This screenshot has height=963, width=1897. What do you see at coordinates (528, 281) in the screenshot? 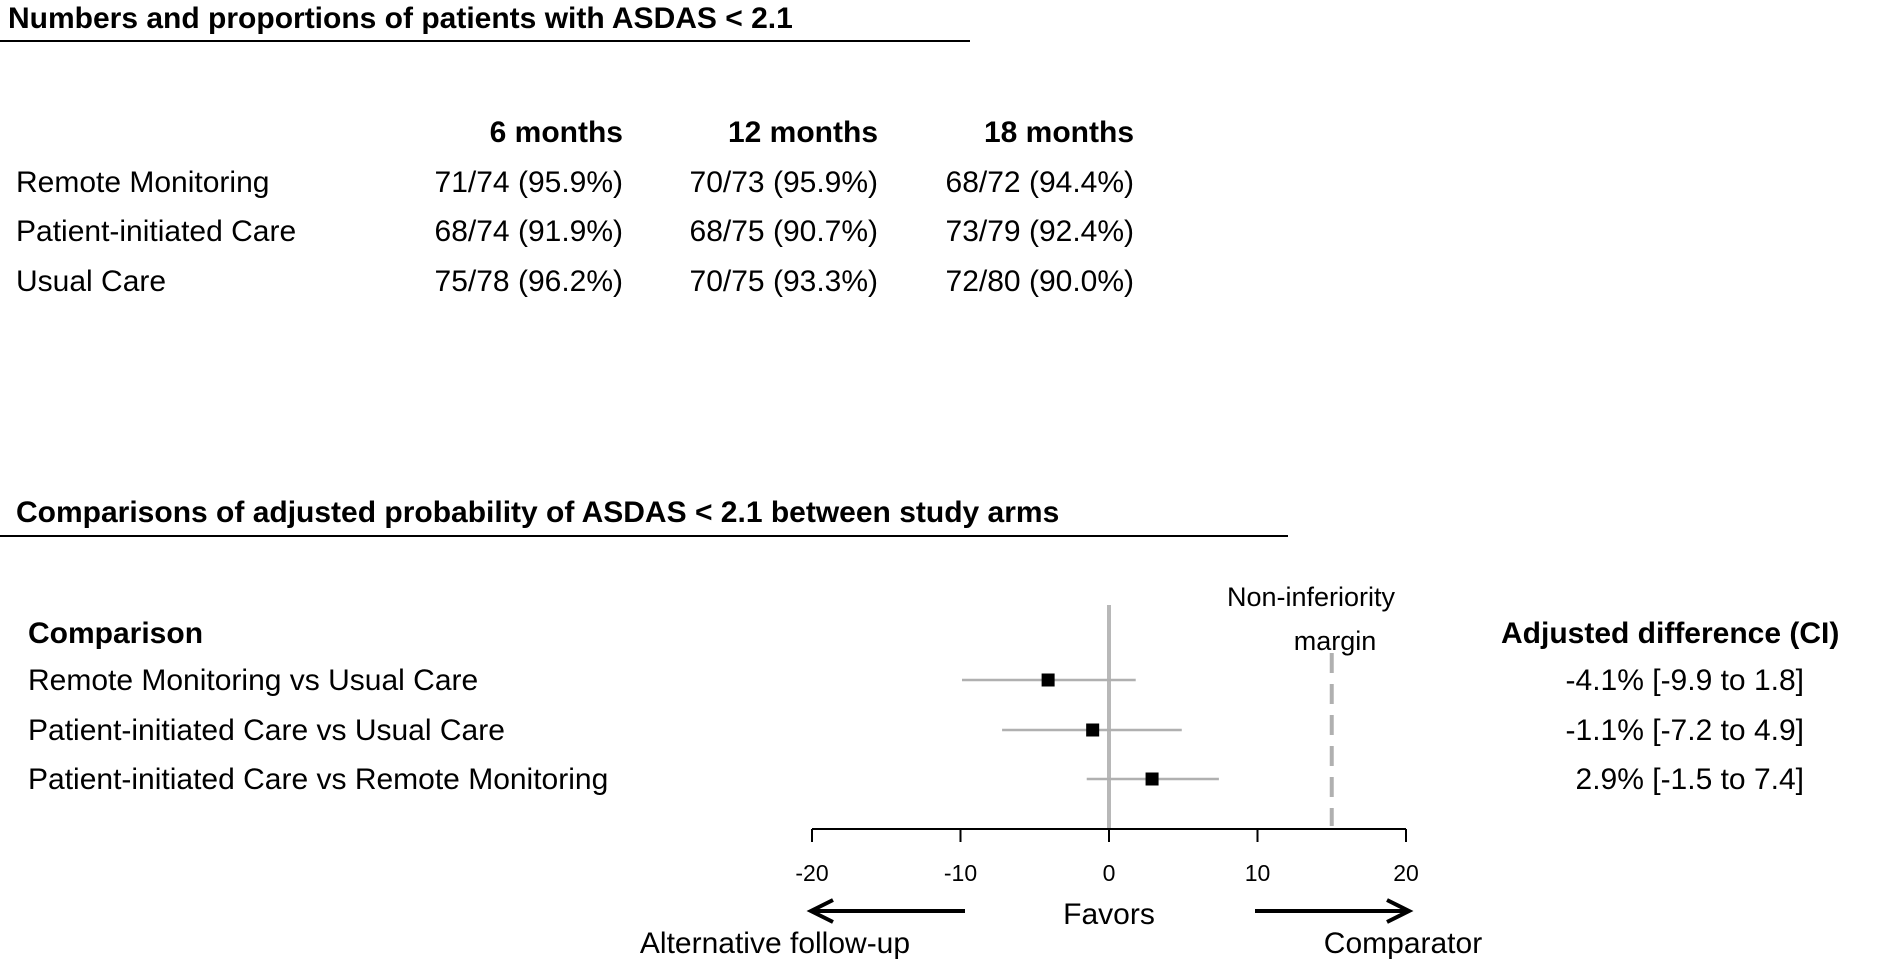
I see `table-cell: 75/78 (96.2%)` at bounding box center [528, 281].